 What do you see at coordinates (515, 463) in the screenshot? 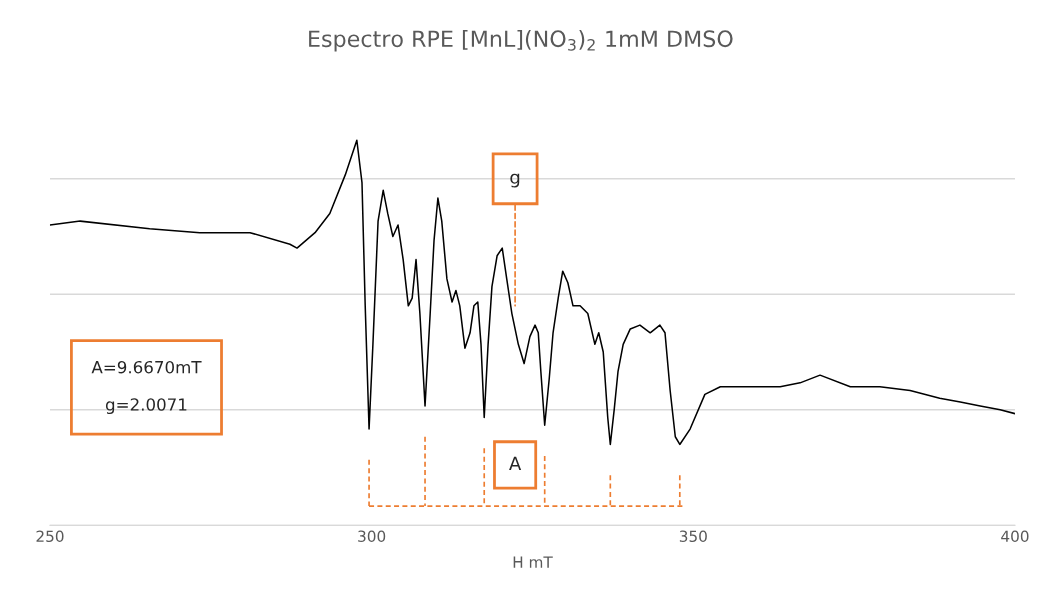
I see `annotation: A` at bounding box center [515, 463].